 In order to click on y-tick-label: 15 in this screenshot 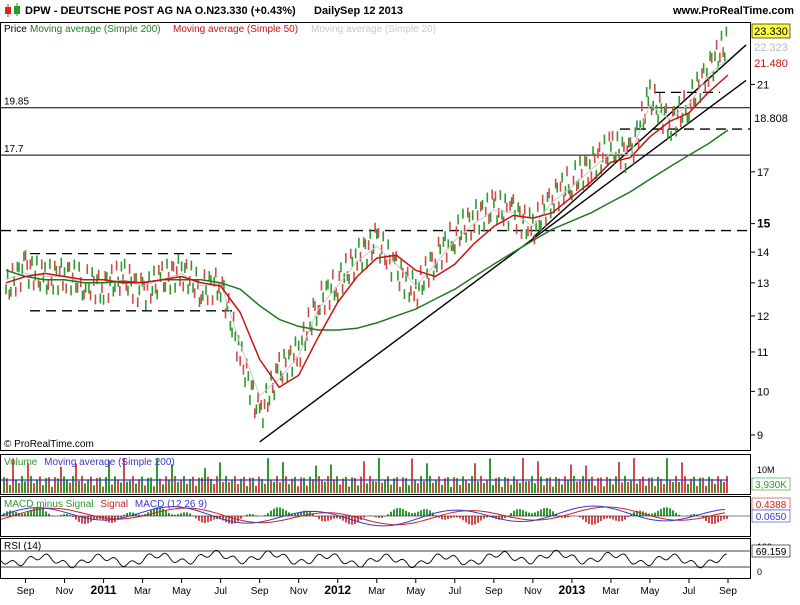, I will do `click(764, 224)`.